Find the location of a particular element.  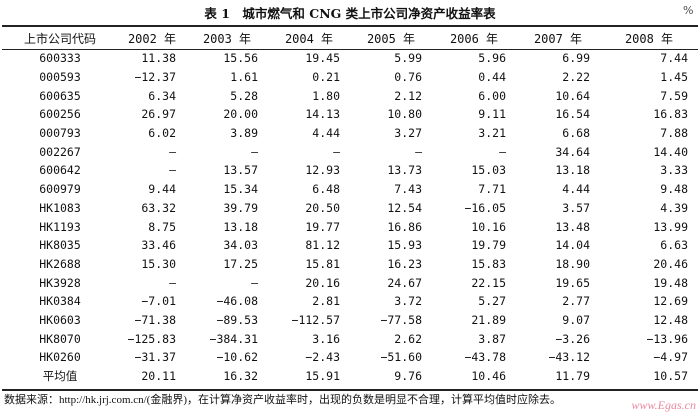

company-code-cell: HK0603 is located at coordinates (60, 319).